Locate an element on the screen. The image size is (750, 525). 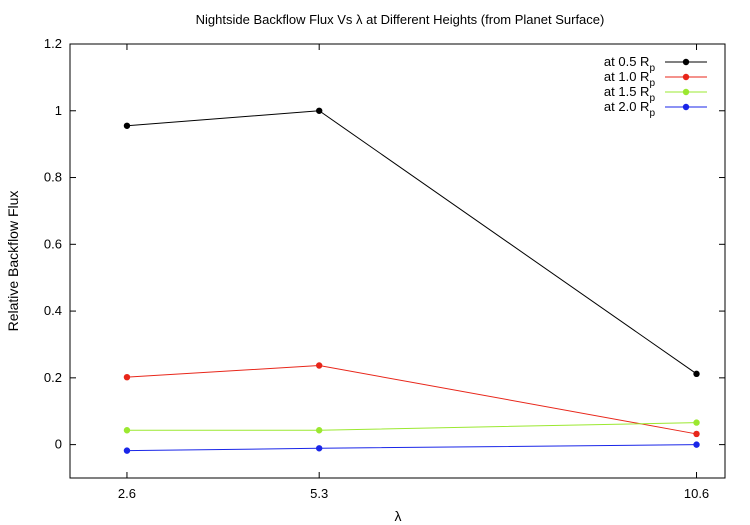
y-axis-tick-labels: 0 0.2 0.4 0.6 0.8 1 1.2 is located at coordinates (53, 244).